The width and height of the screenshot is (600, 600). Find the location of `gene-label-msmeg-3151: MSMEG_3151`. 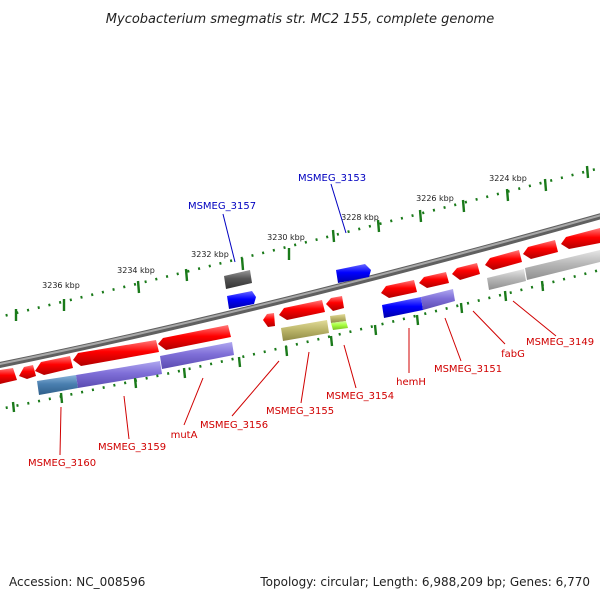

gene-label-msmeg-3151: MSMEG_3151 is located at coordinates (468, 369).